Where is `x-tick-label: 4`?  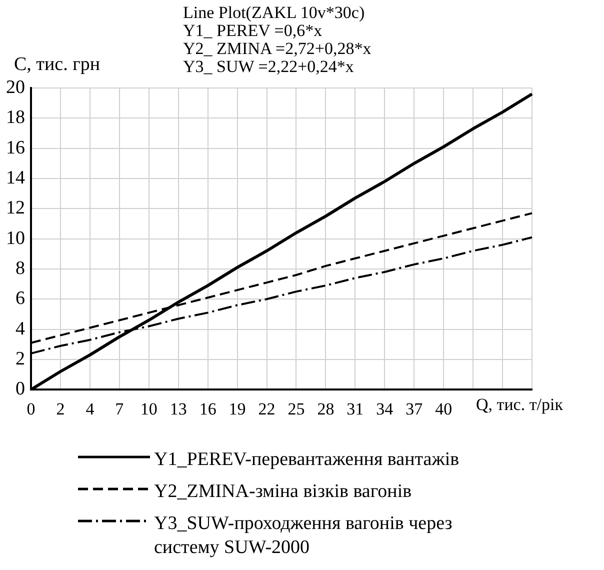 x-tick-label: 4 is located at coordinates (90, 408).